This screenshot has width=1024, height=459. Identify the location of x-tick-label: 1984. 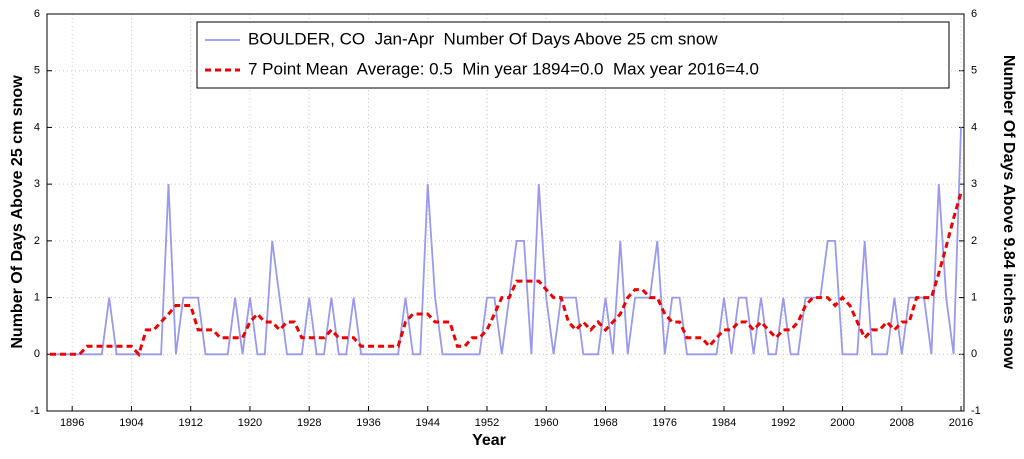
(724, 423).